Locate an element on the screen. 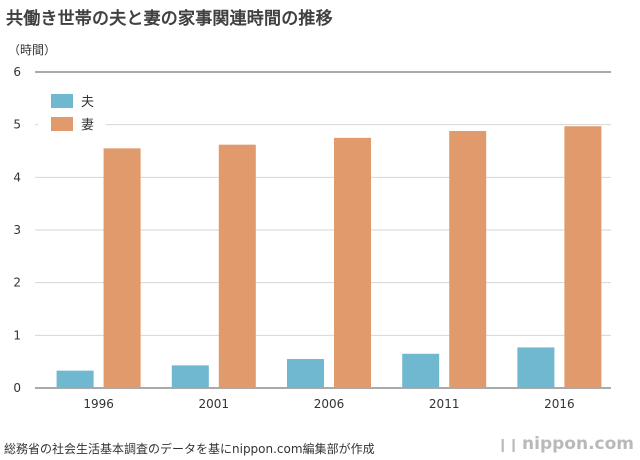 The image size is (640, 460). bar-husband-2006 is located at coordinates (305, 373).